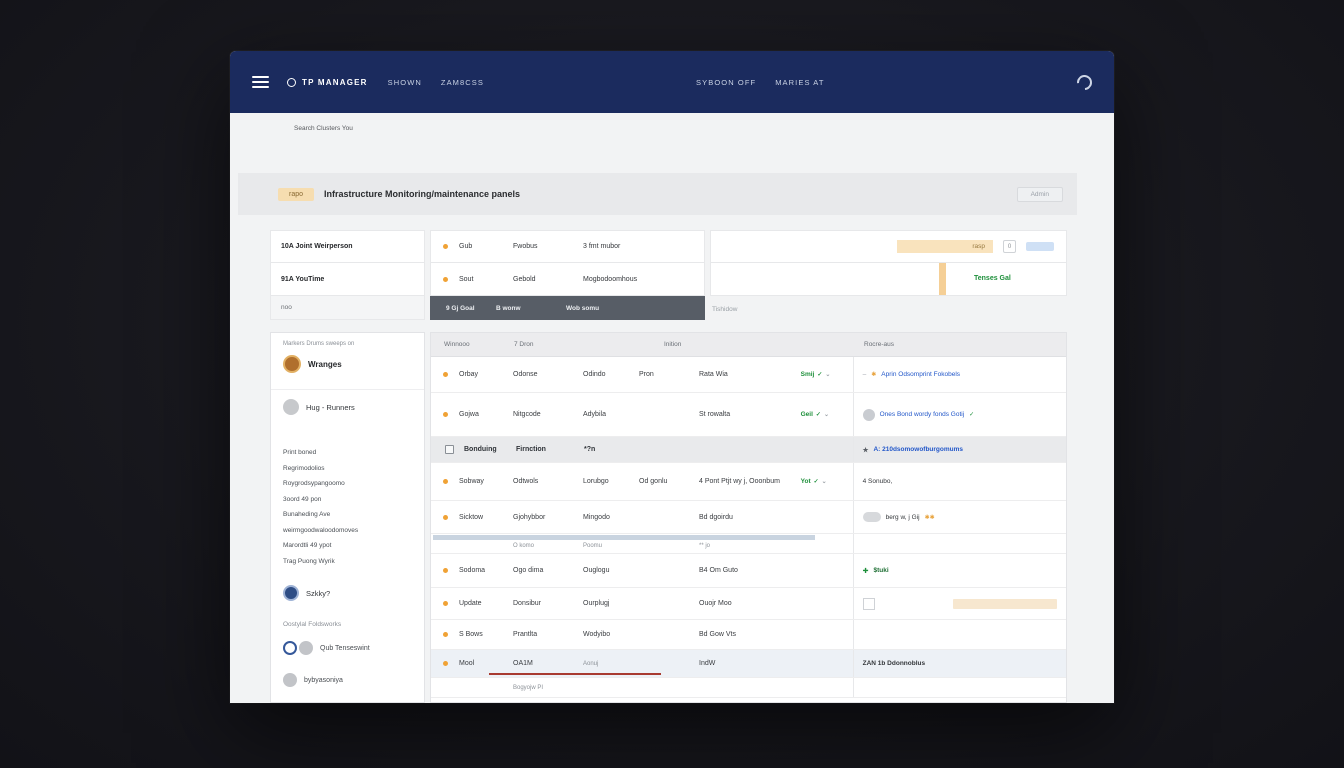 This screenshot has width=1344, height=768. I want to click on cell: Prantlta, so click(525, 634).